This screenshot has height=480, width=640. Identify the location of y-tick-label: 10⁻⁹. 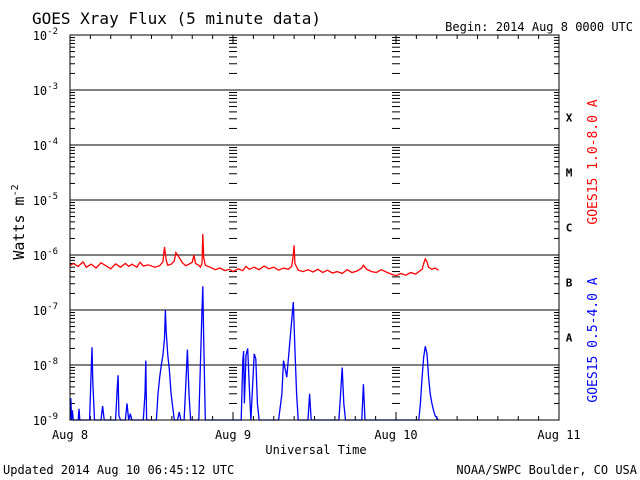
(45, 420).